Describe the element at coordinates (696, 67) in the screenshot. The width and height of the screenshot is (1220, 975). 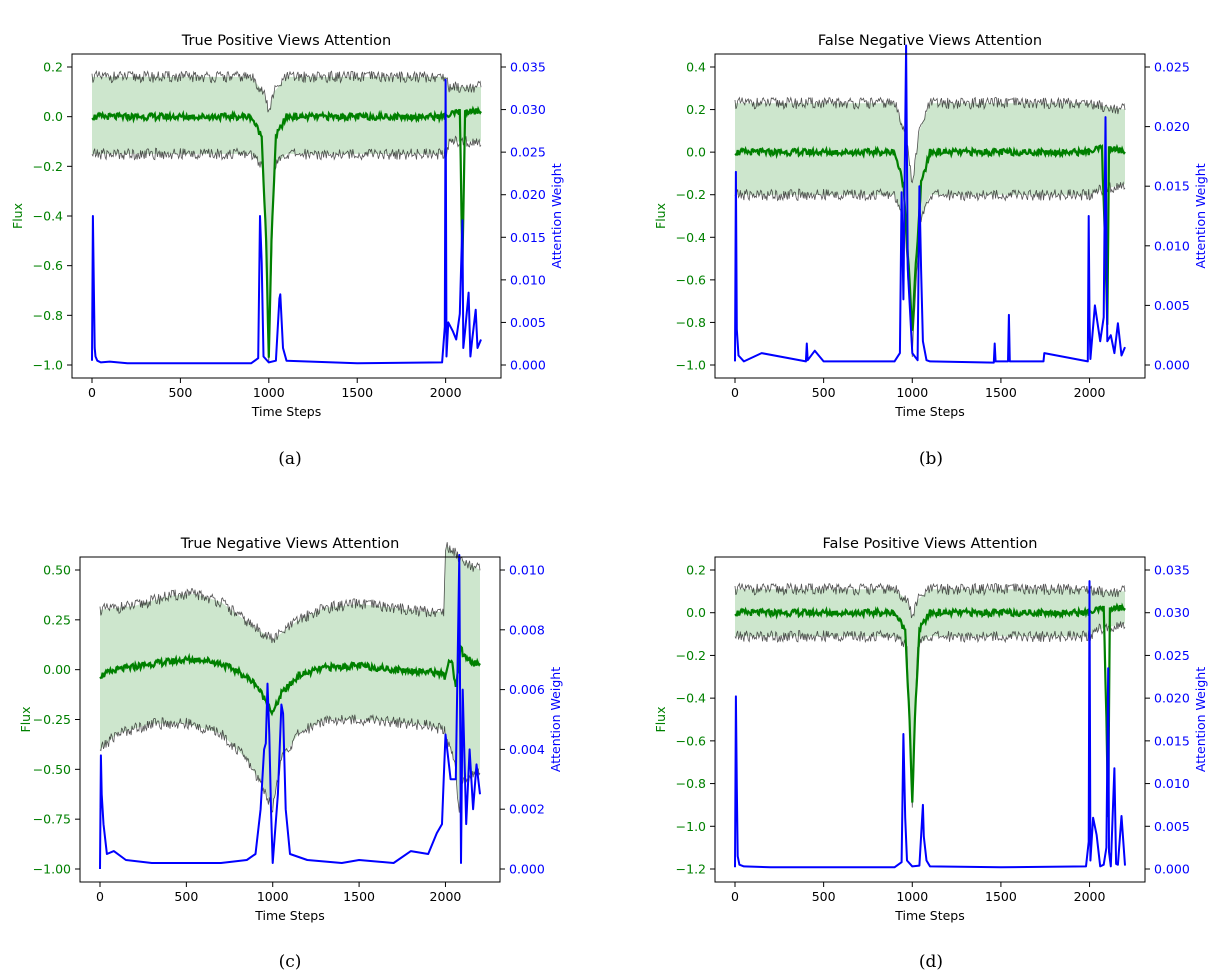
I see `y-left-tick-label: 0.4` at that location.